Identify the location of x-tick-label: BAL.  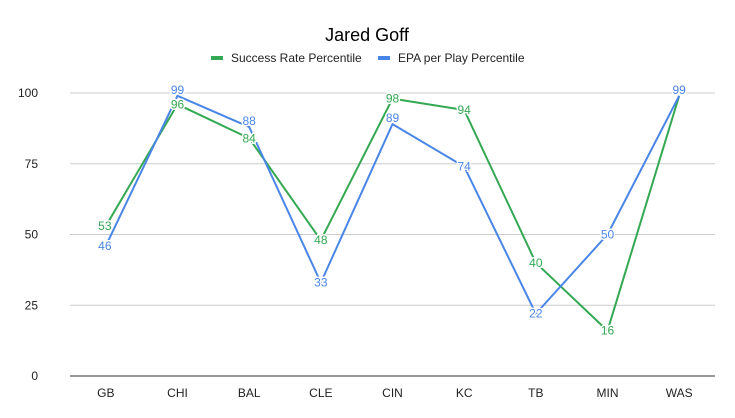
(249, 393).